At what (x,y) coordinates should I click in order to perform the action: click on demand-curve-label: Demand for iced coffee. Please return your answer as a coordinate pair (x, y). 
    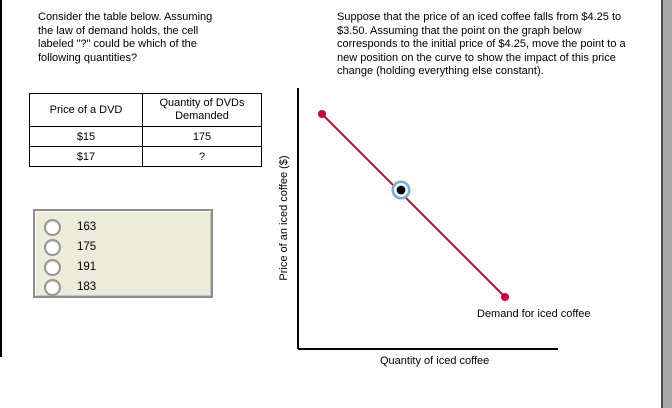
    Looking at the image, I should click on (534, 314).